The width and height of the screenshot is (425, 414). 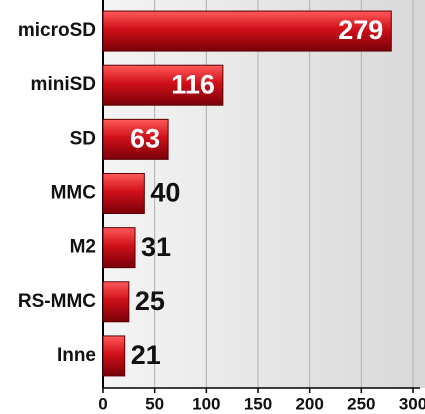 What do you see at coordinates (165, 193) in the screenshot?
I see `value-label: 40` at bounding box center [165, 193].